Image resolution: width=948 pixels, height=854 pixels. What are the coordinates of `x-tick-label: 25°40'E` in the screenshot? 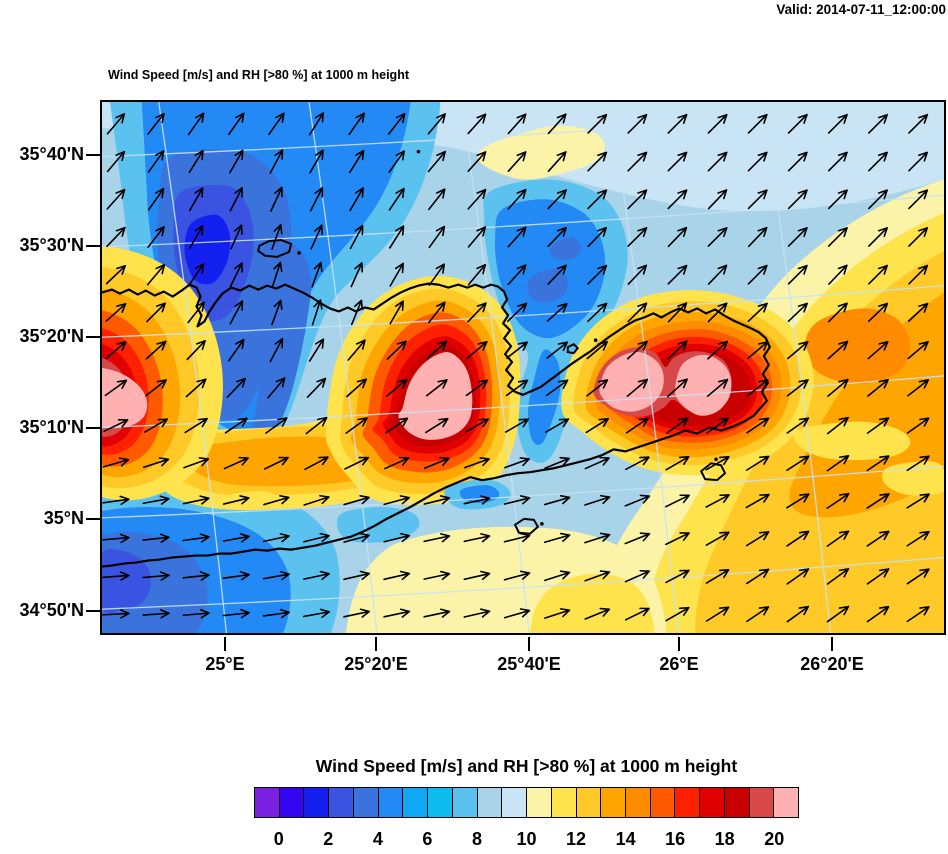 It's located at (529, 664).